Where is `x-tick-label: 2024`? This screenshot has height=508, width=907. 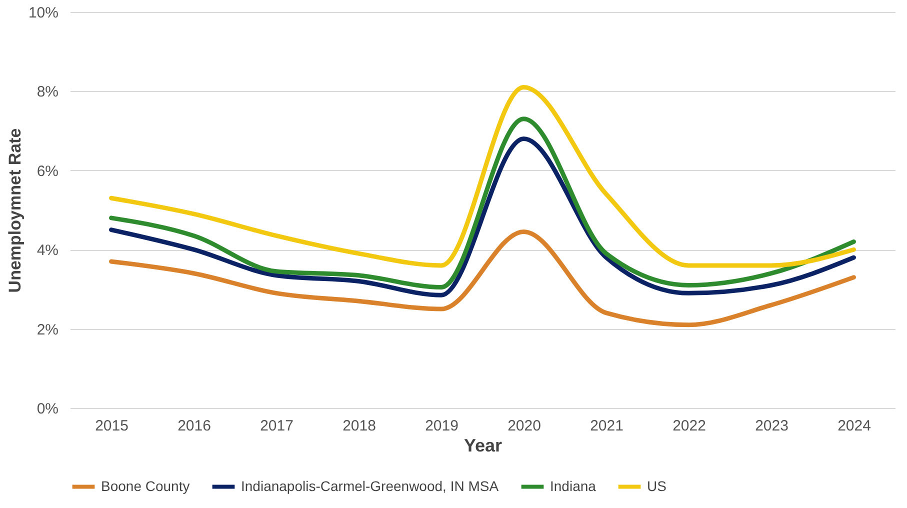 x-tick-label: 2024 is located at coordinates (854, 426).